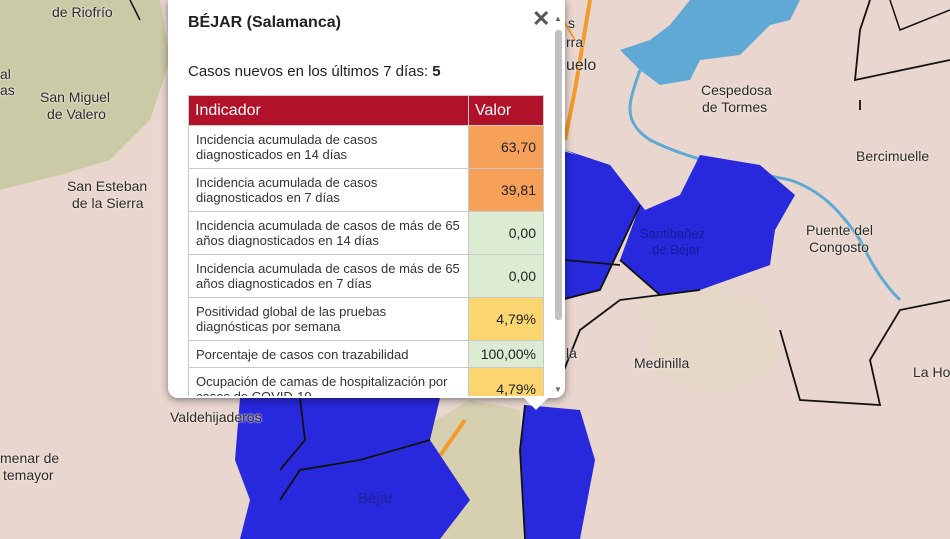 The width and height of the screenshot is (950, 539). I want to click on value-cell: 39,81, so click(506, 190).